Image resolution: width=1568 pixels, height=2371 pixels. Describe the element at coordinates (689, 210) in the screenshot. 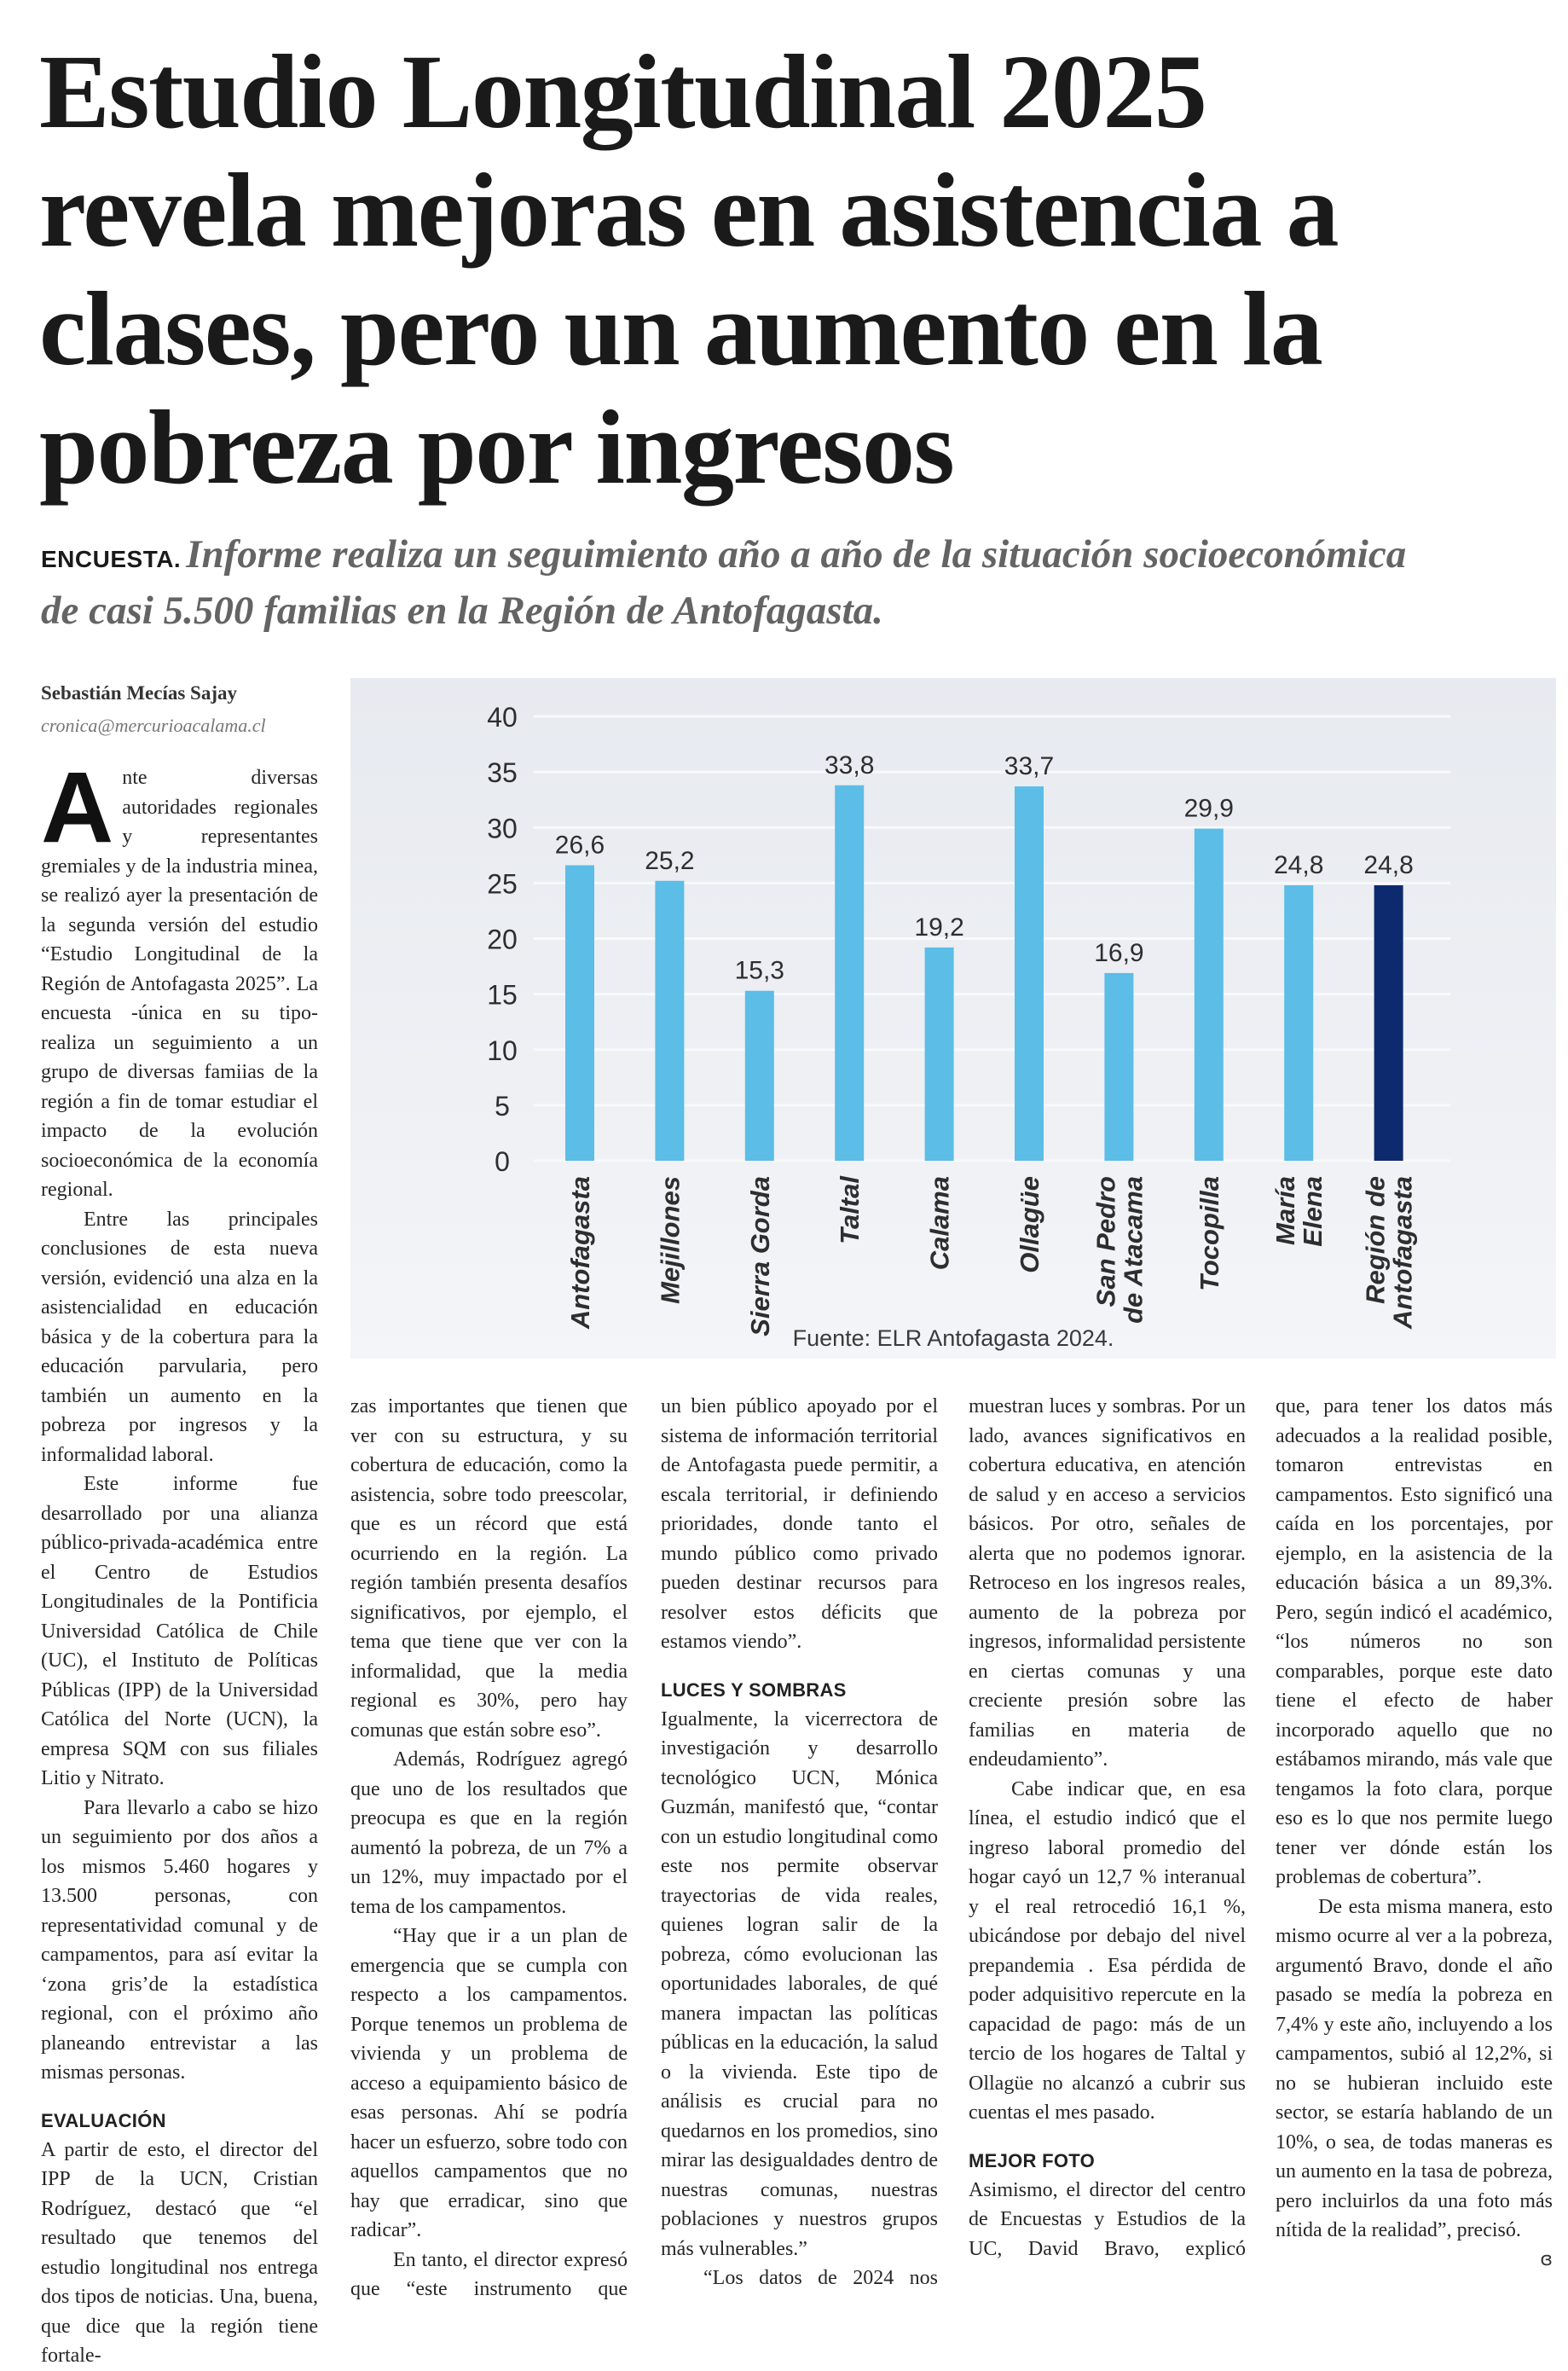

I see `headline-line: revela mejoras en asistencia a` at that location.